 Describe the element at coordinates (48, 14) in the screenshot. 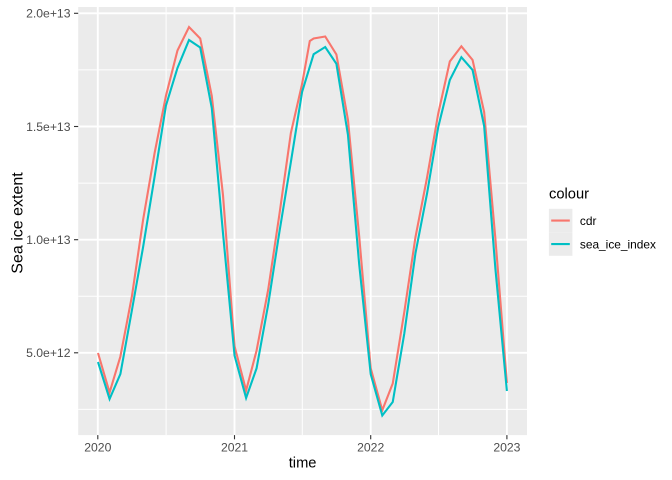

I see `svg-text: 2.0e+13` at that location.